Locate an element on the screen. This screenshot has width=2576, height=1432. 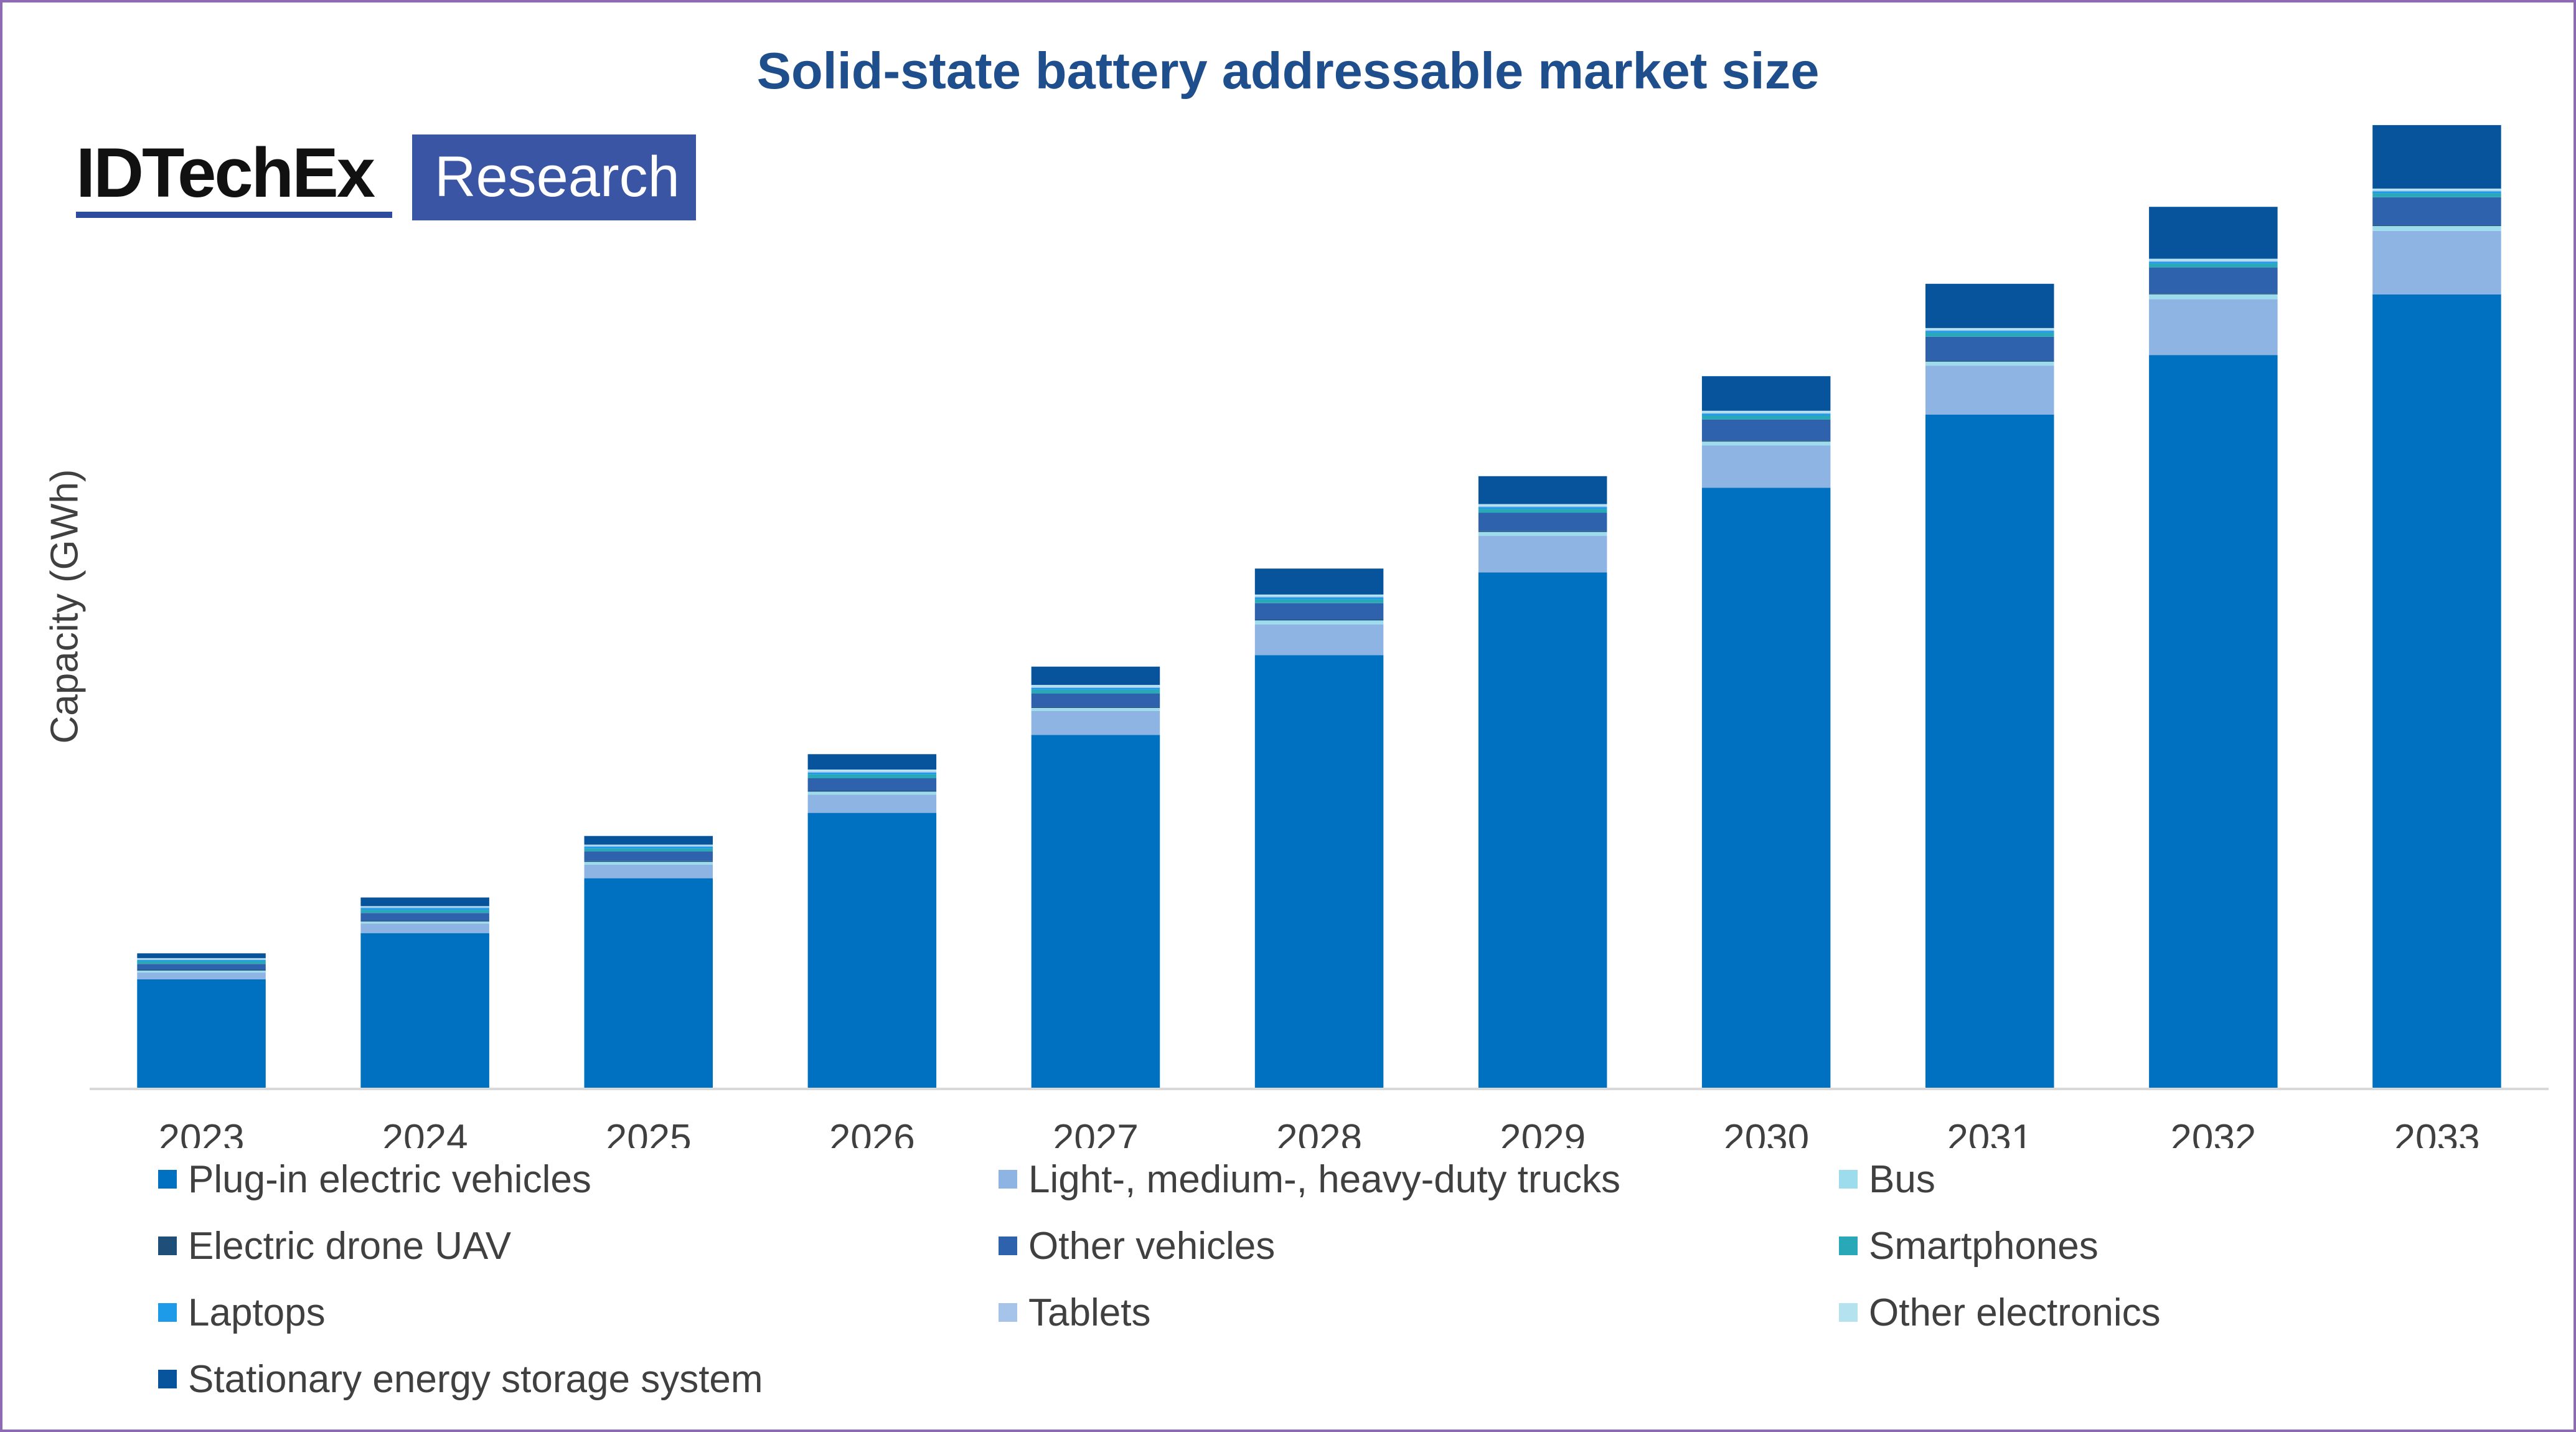
legend-label: Laptops is located at coordinates (257, 1312).